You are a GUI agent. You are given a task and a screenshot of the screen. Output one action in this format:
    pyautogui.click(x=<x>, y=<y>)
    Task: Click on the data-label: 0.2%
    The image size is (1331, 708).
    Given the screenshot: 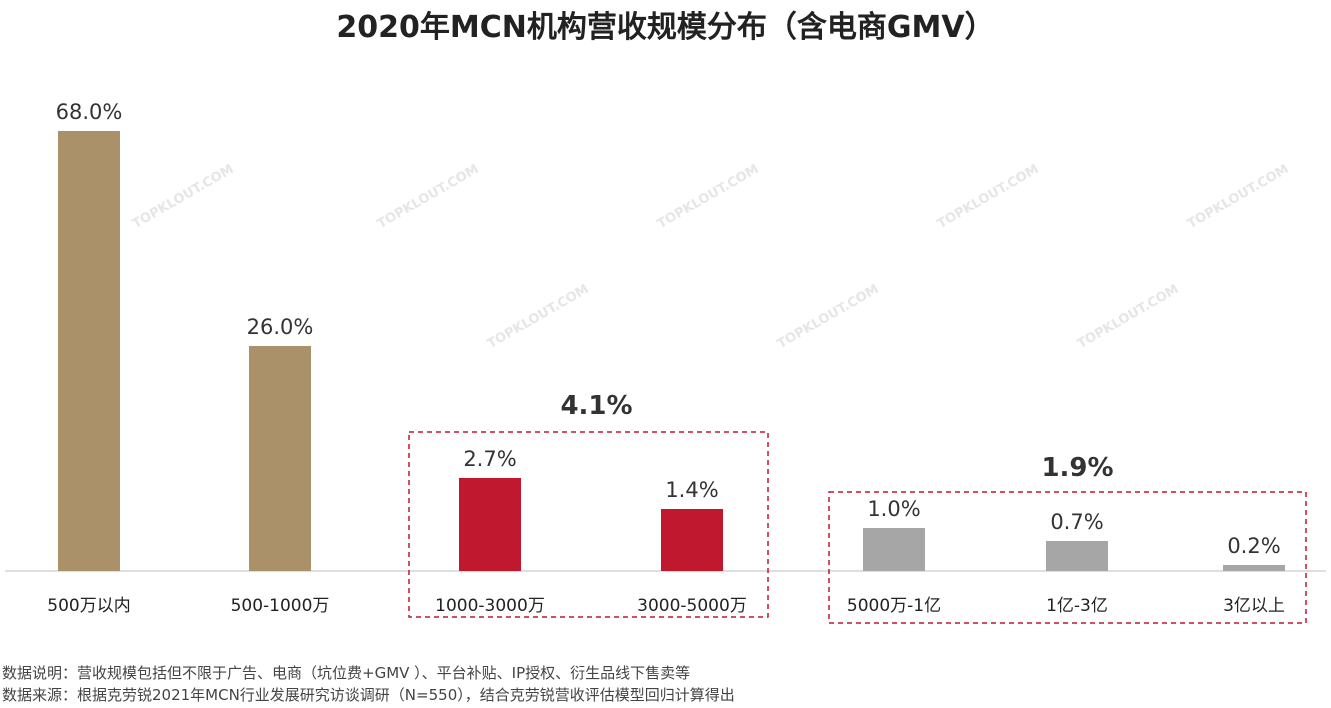 What is the action you would take?
    pyautogui.click(x=1253, y=546)
    